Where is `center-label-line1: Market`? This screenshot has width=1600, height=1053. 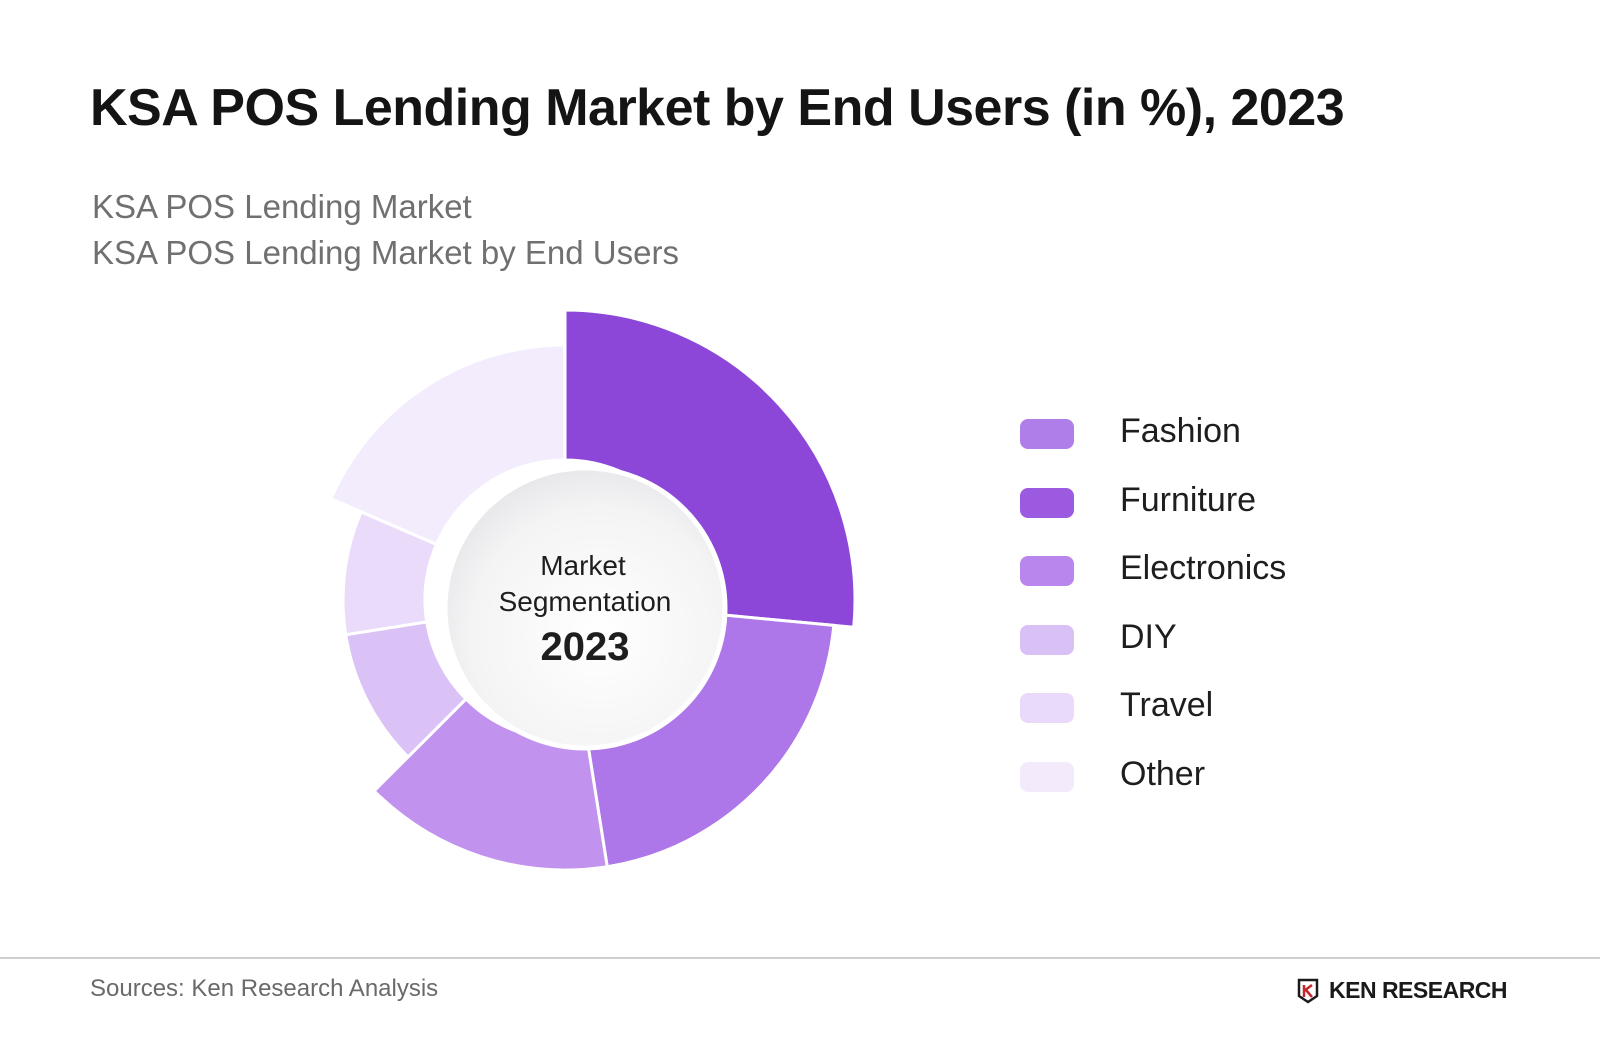
center-label-line1: Market is located at coordinates (583, 565).